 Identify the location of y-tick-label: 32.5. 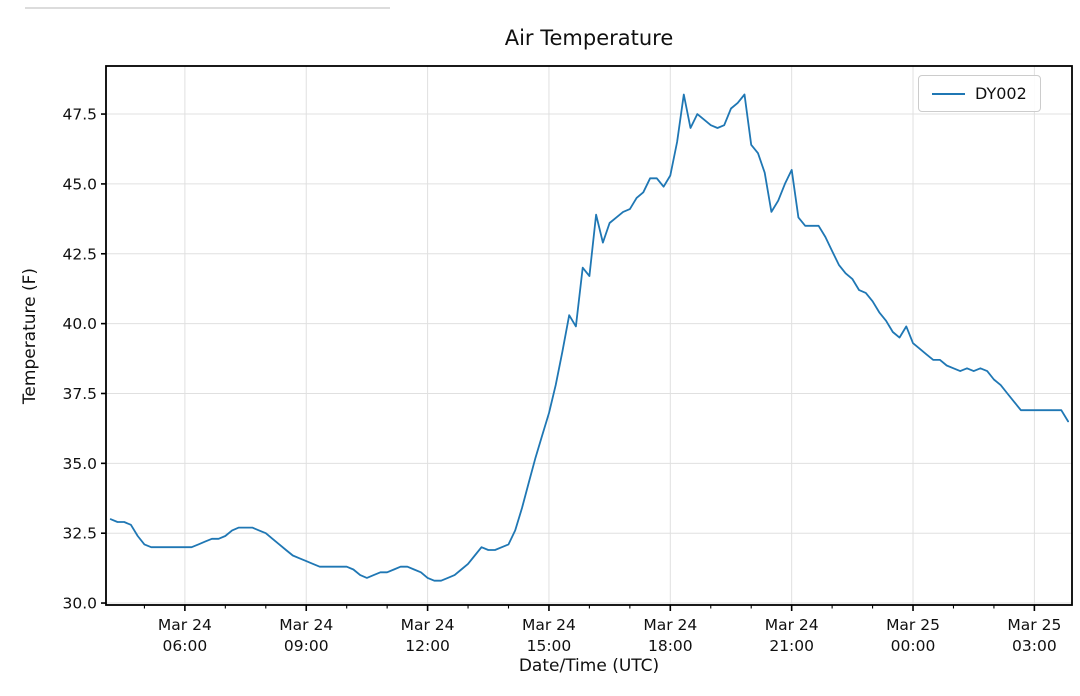
(79, 534).